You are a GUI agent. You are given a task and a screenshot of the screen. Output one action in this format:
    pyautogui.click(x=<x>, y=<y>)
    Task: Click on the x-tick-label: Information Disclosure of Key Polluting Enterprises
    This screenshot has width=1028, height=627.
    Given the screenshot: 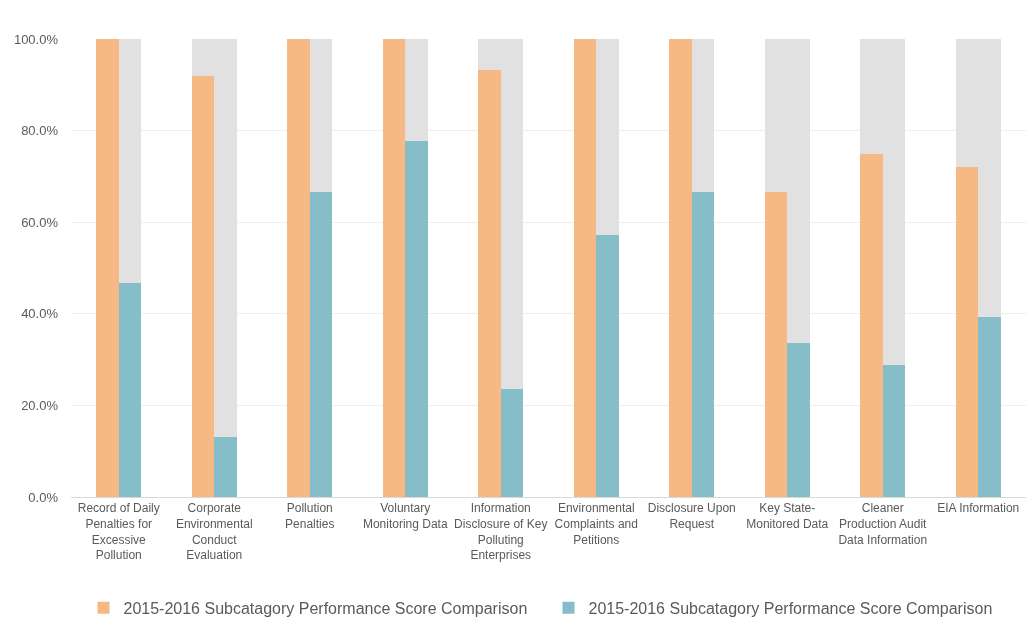 What is the action you would take?
    pyautogui.click(x=501, y=532)
    